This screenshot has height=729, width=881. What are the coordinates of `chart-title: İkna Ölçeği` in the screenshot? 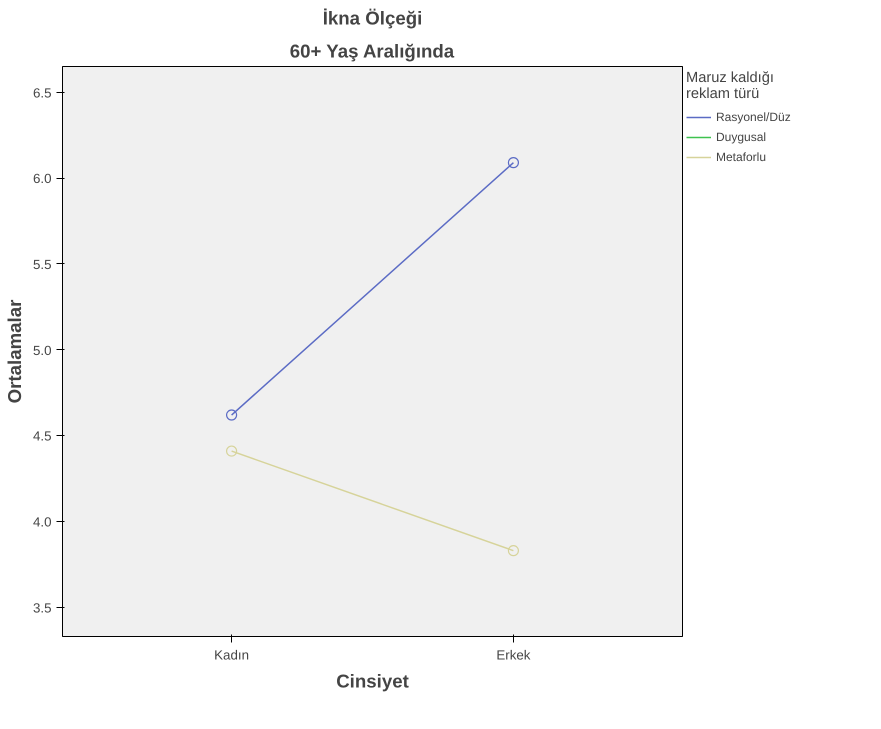 It's located at (372, 18).